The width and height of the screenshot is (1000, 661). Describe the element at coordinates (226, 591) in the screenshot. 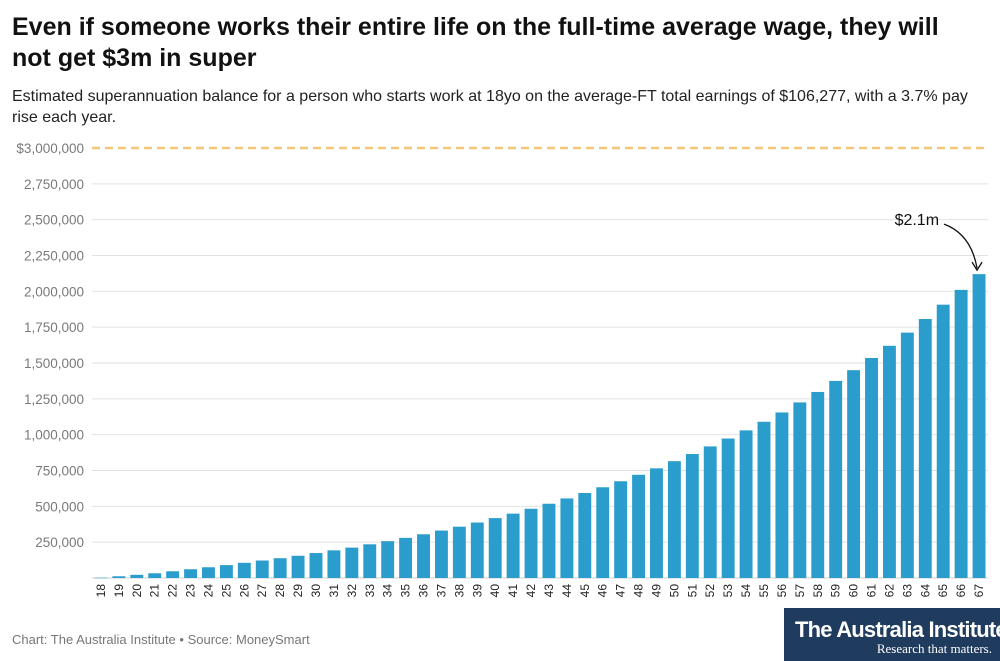

I see `x-tick-label: 25` at that location.